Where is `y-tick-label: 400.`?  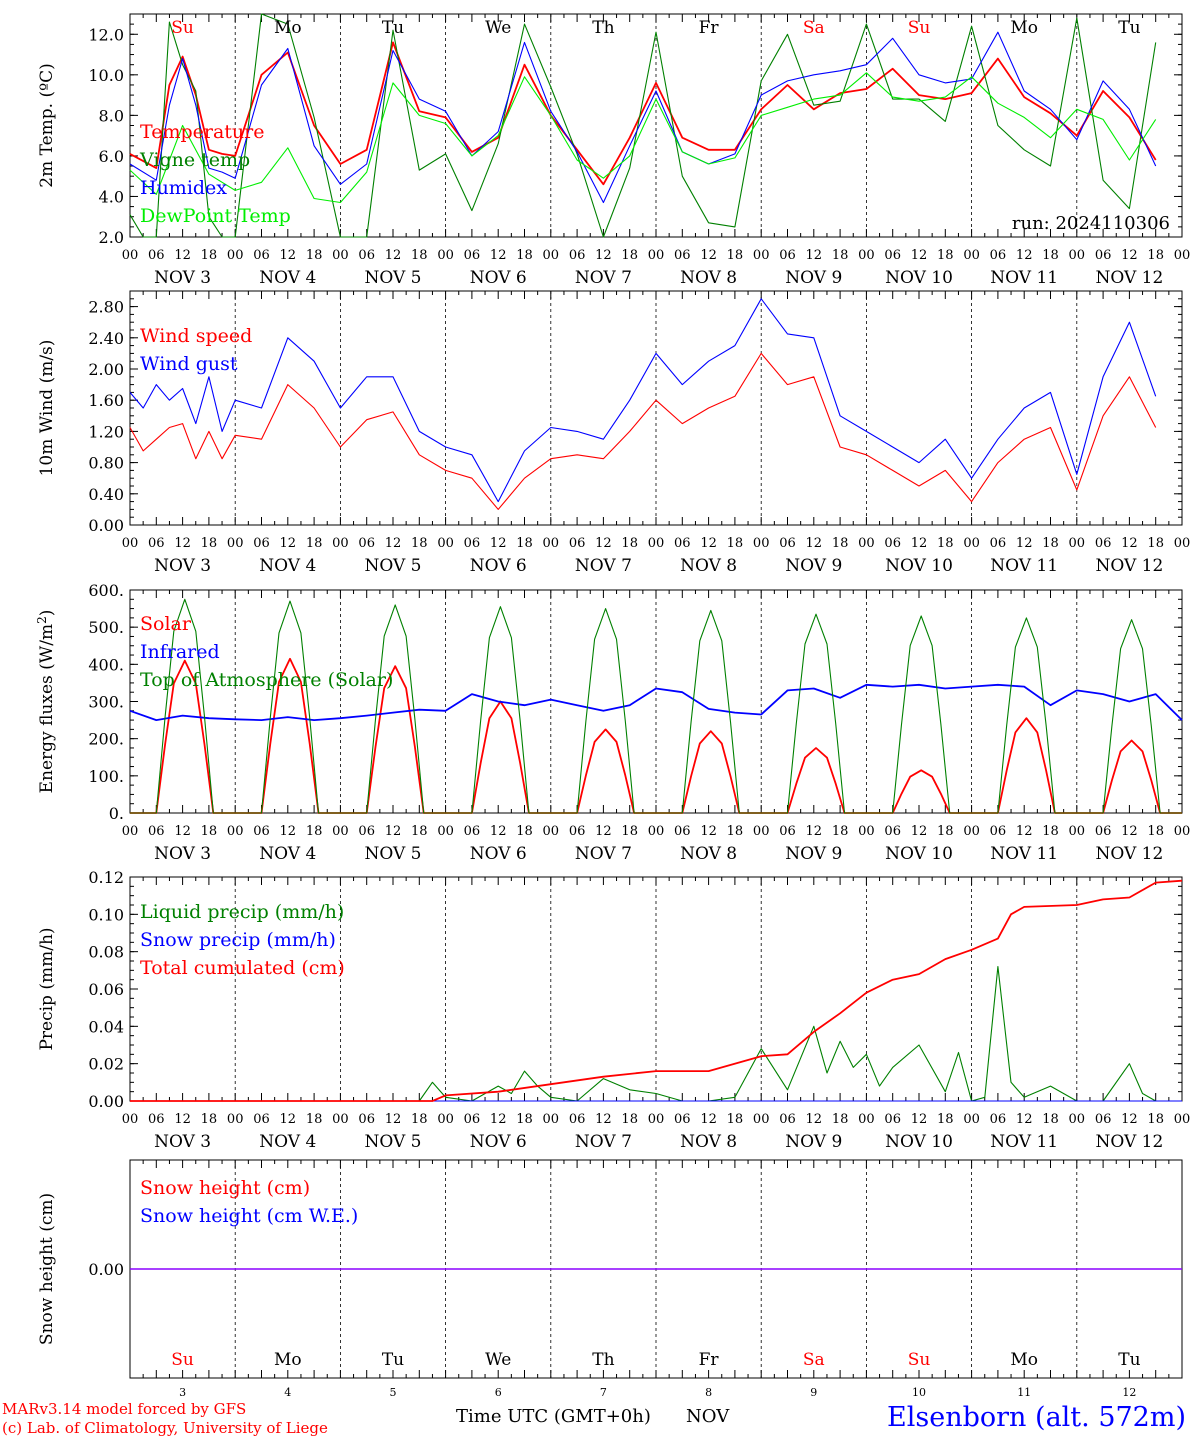 y-tick-label: 400. is located at coordinates (106, 664).